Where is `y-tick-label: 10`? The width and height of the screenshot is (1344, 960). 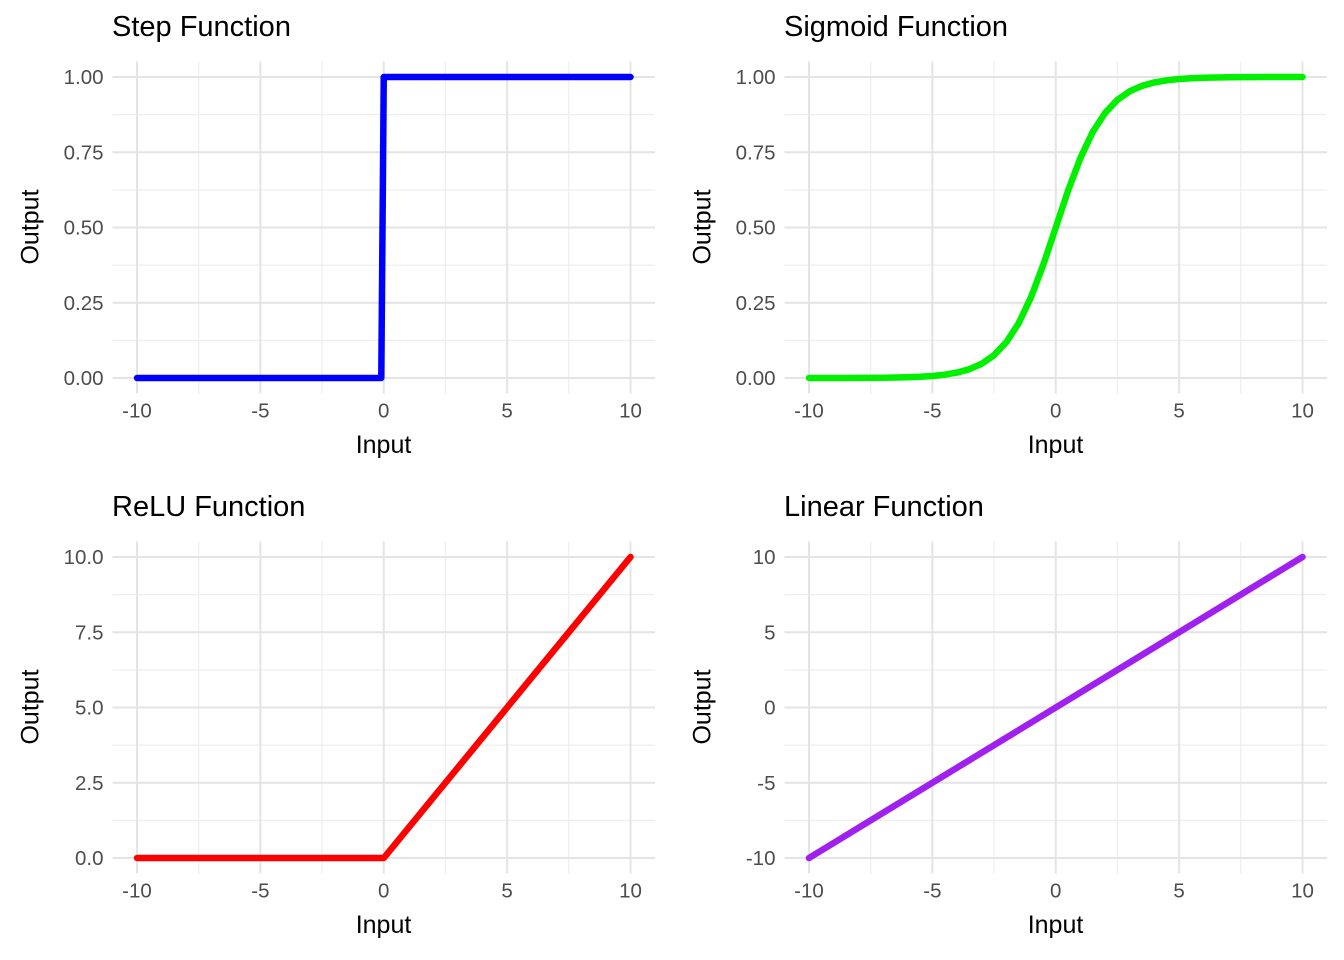 y-tick-label: 10 is located at coordinates (764, 557).